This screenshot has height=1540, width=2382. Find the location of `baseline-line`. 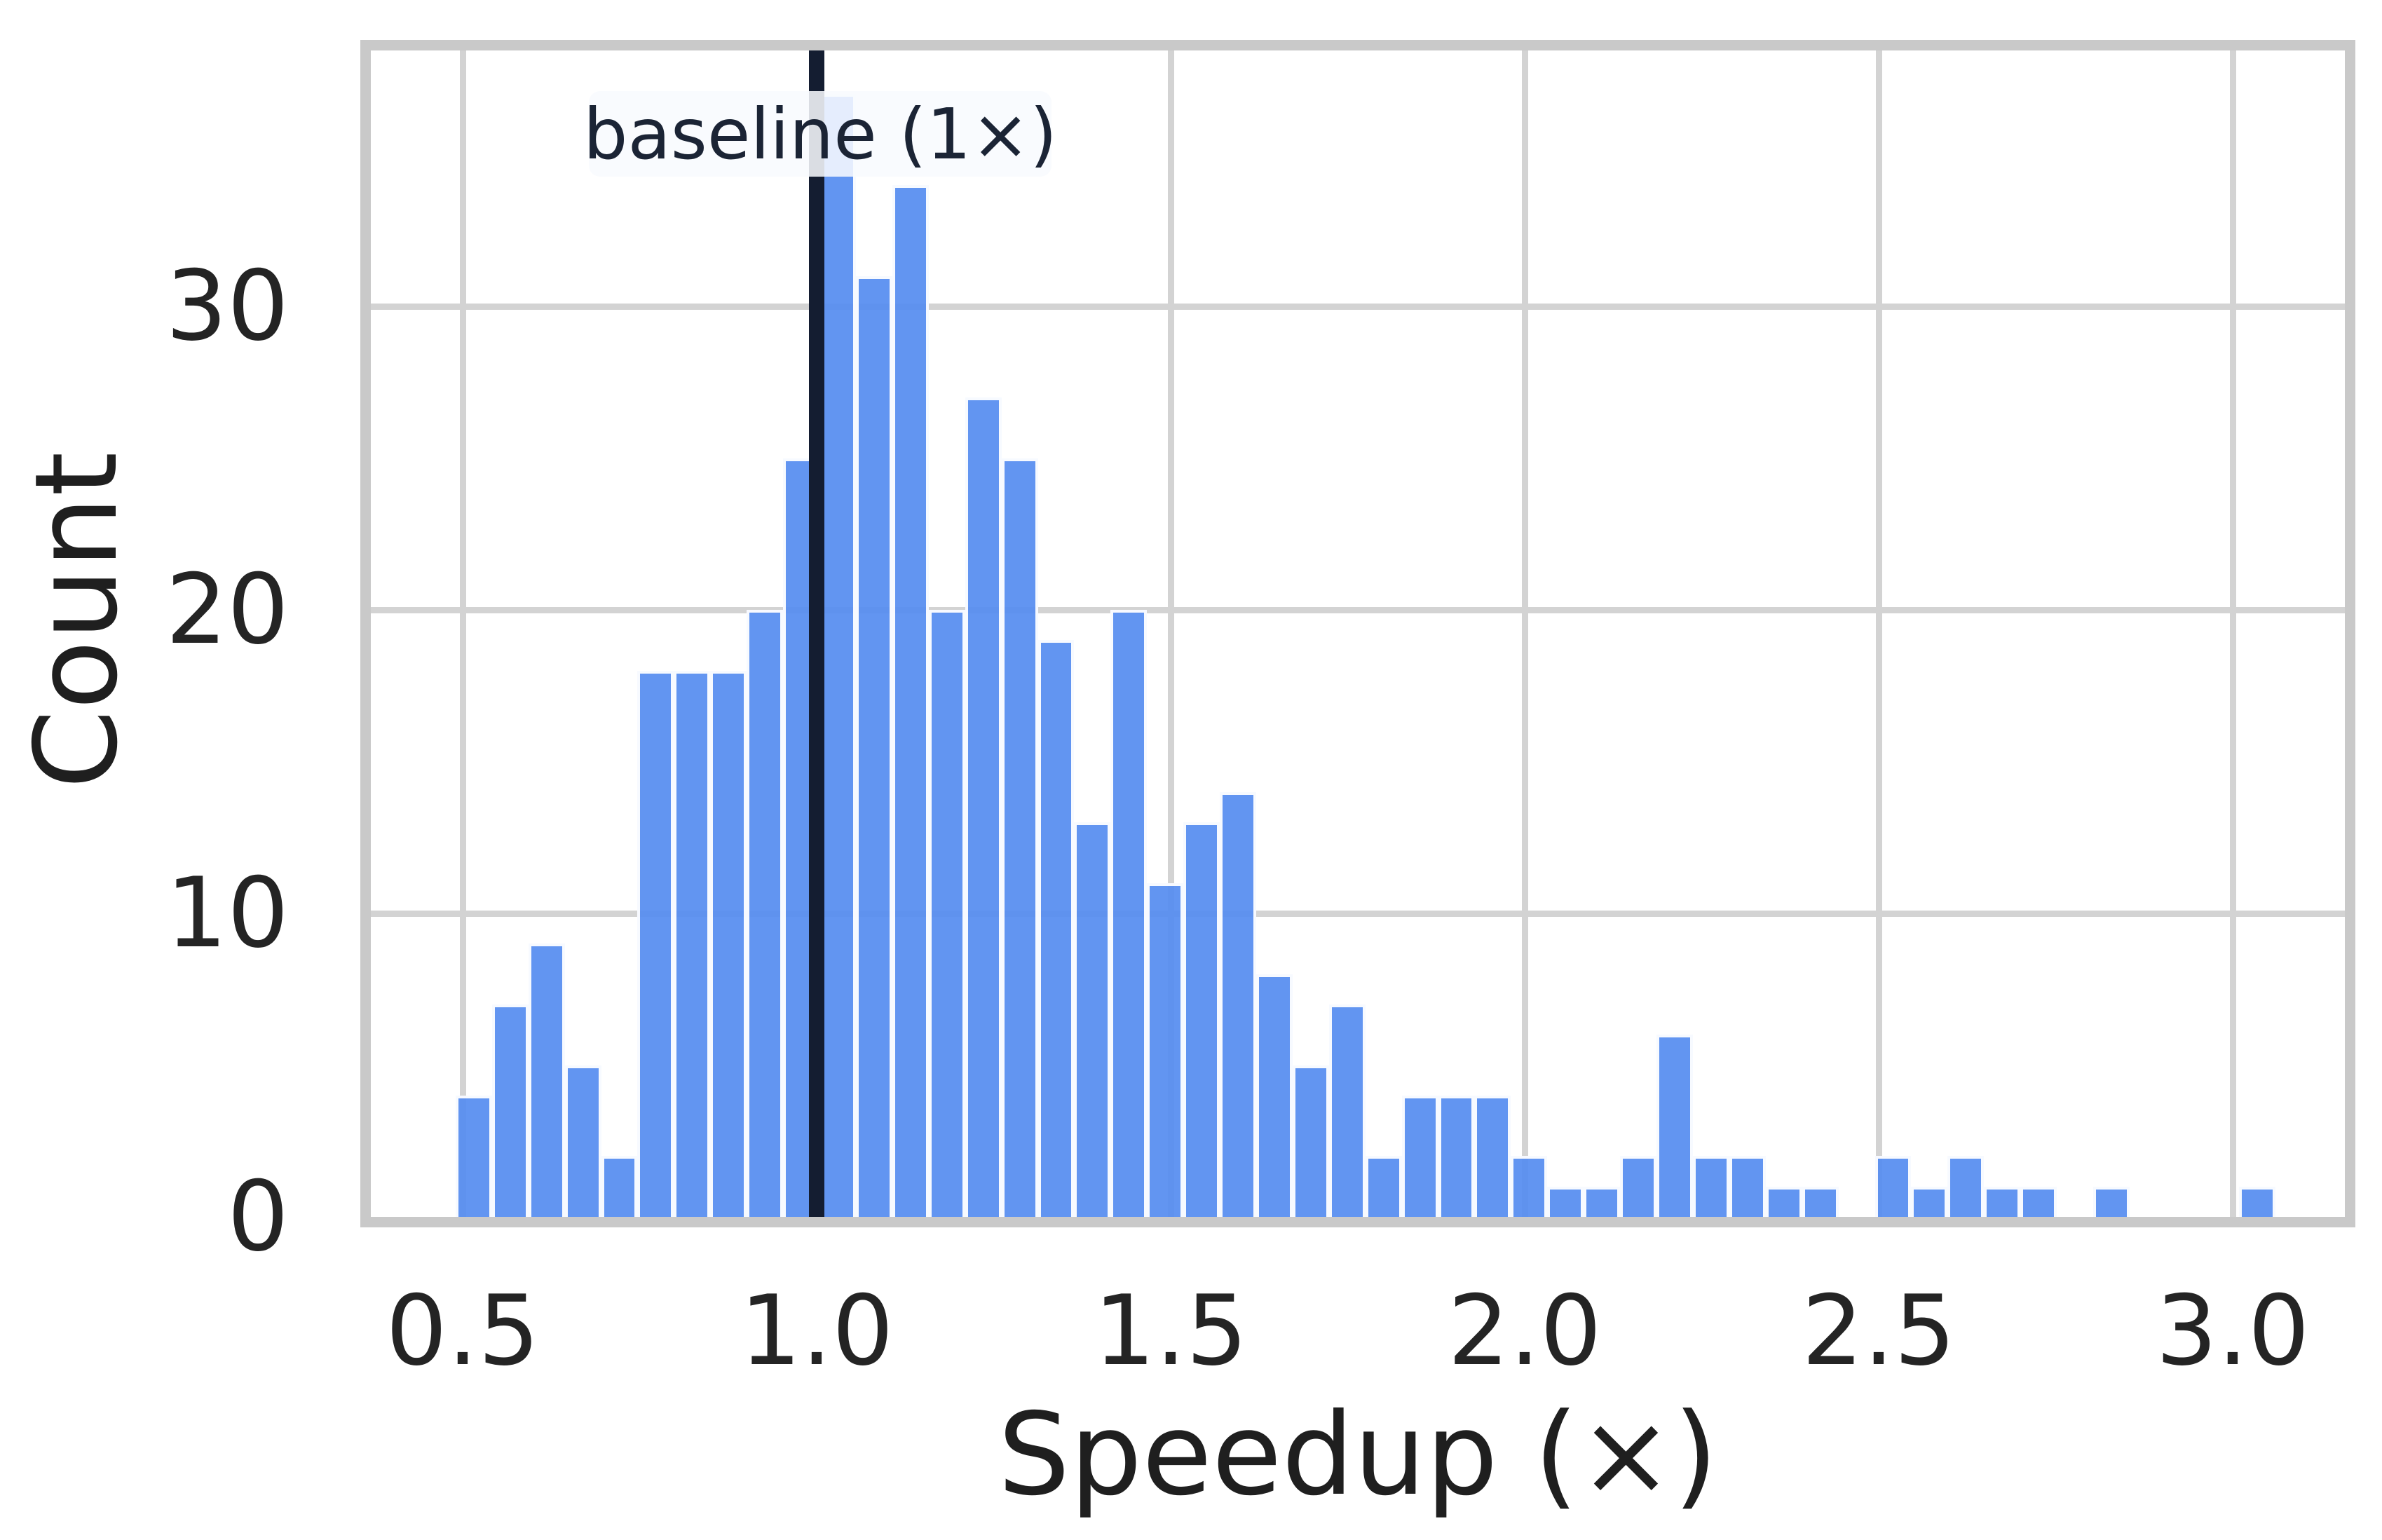

baseline-line is located at coordinates (816, 633).